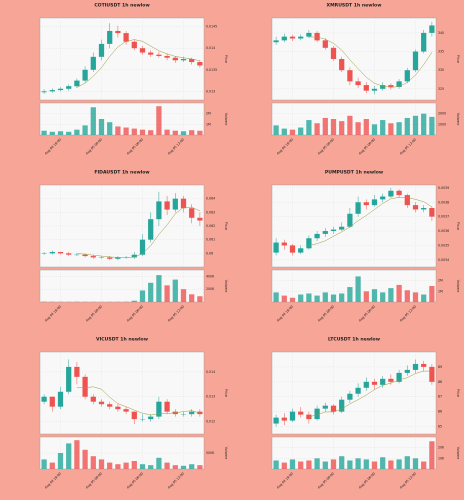 The height and width of the screenshot is (500, 464). Describe the element at coordinates (442, 124) in the screenshot. I see `y2-tick-label: 1000` at that location.